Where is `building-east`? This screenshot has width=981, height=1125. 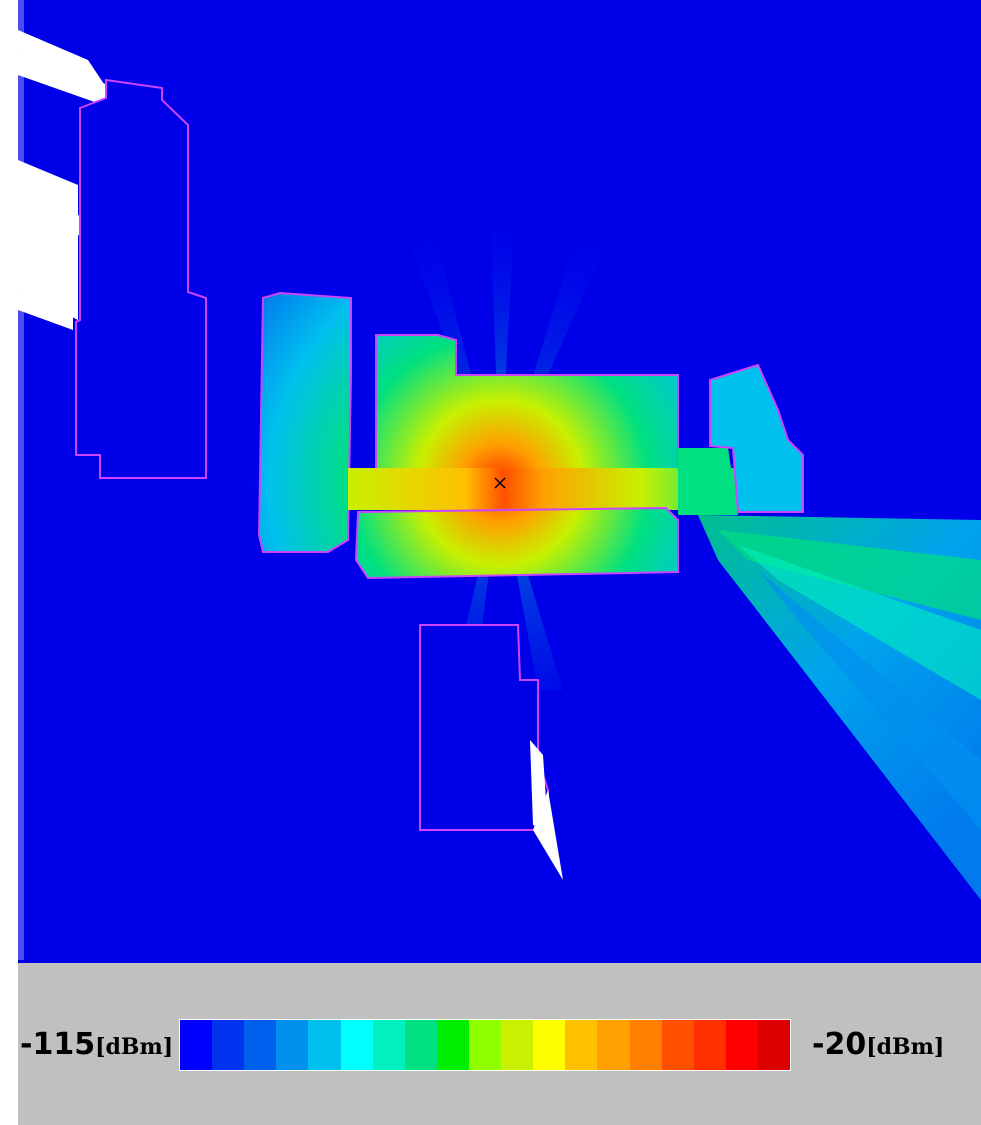
building-east is located at coordinates (756, 438).